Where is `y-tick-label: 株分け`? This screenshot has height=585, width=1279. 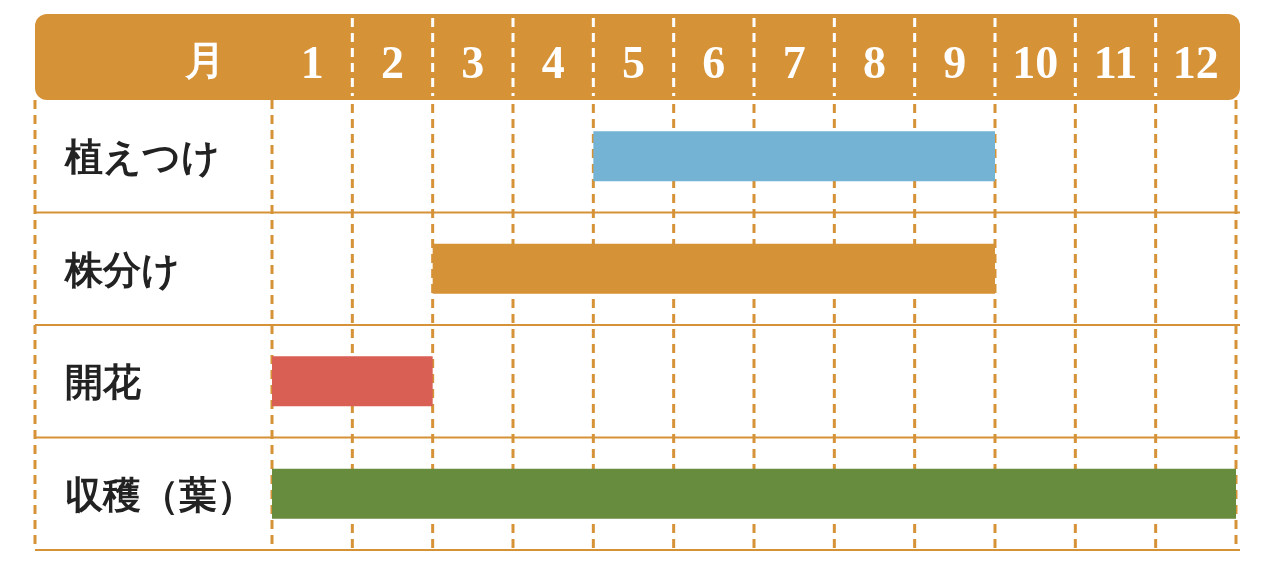
y-tick-label: 株分け is located at coordinates (121, 269).